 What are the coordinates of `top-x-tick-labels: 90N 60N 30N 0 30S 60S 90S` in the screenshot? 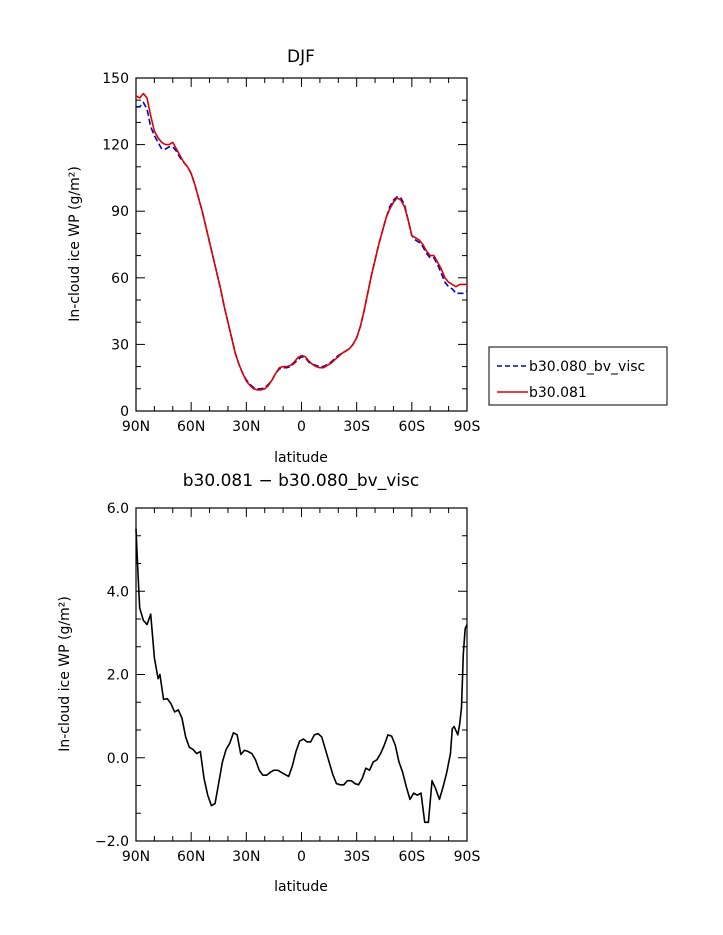 It's located at (301, 427).